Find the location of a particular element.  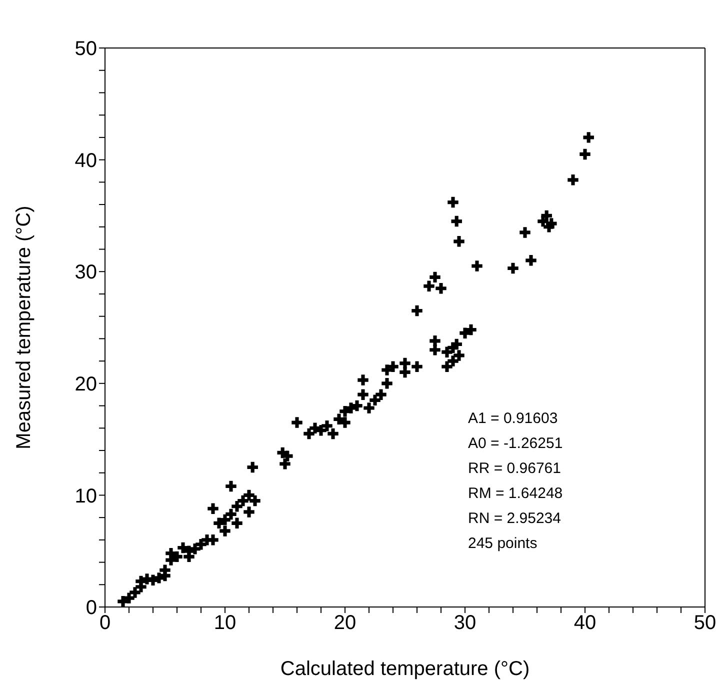

y-tick-label: 50 is located at coordinates (85, 49).